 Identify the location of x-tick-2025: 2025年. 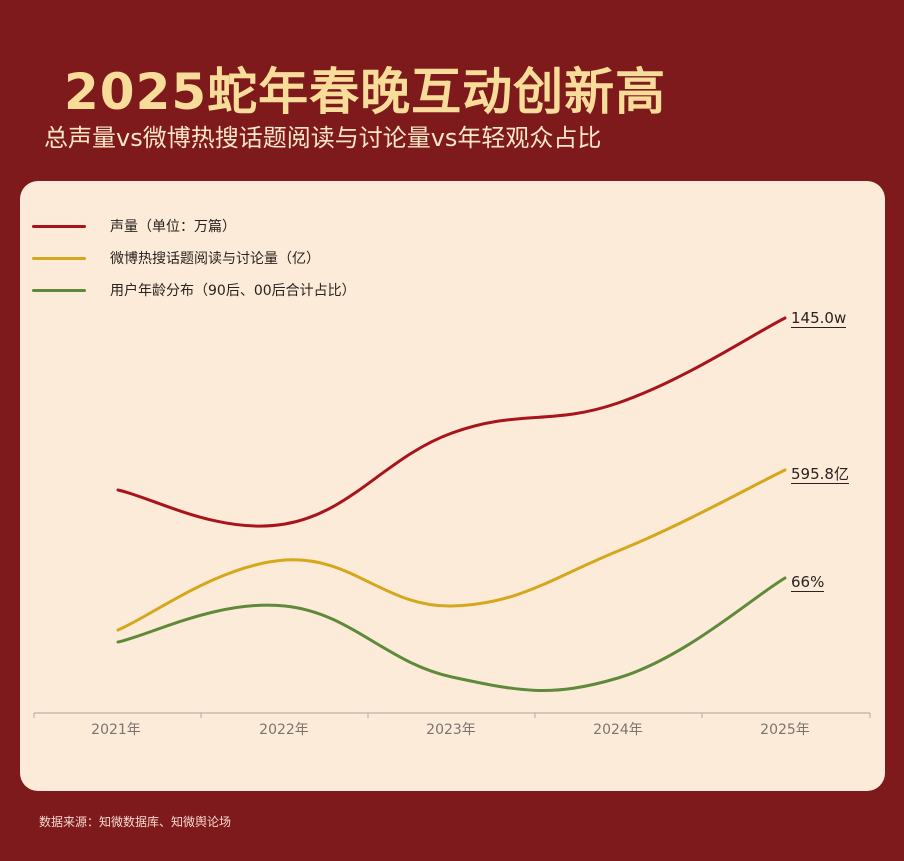
(785, 730).